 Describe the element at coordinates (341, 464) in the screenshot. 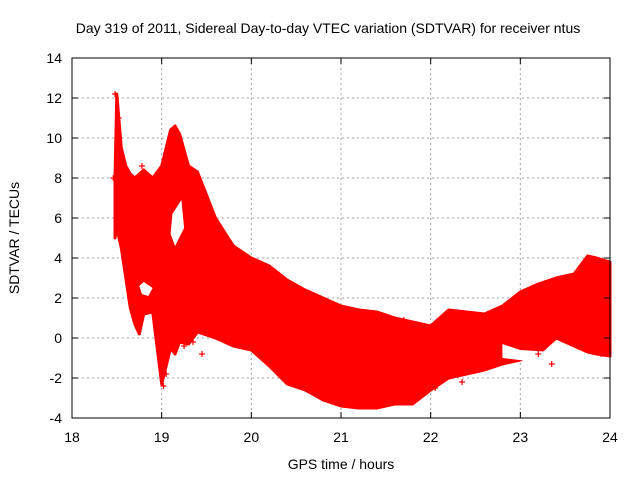

I see `x-axis-label: GPS time / hours` at that location.